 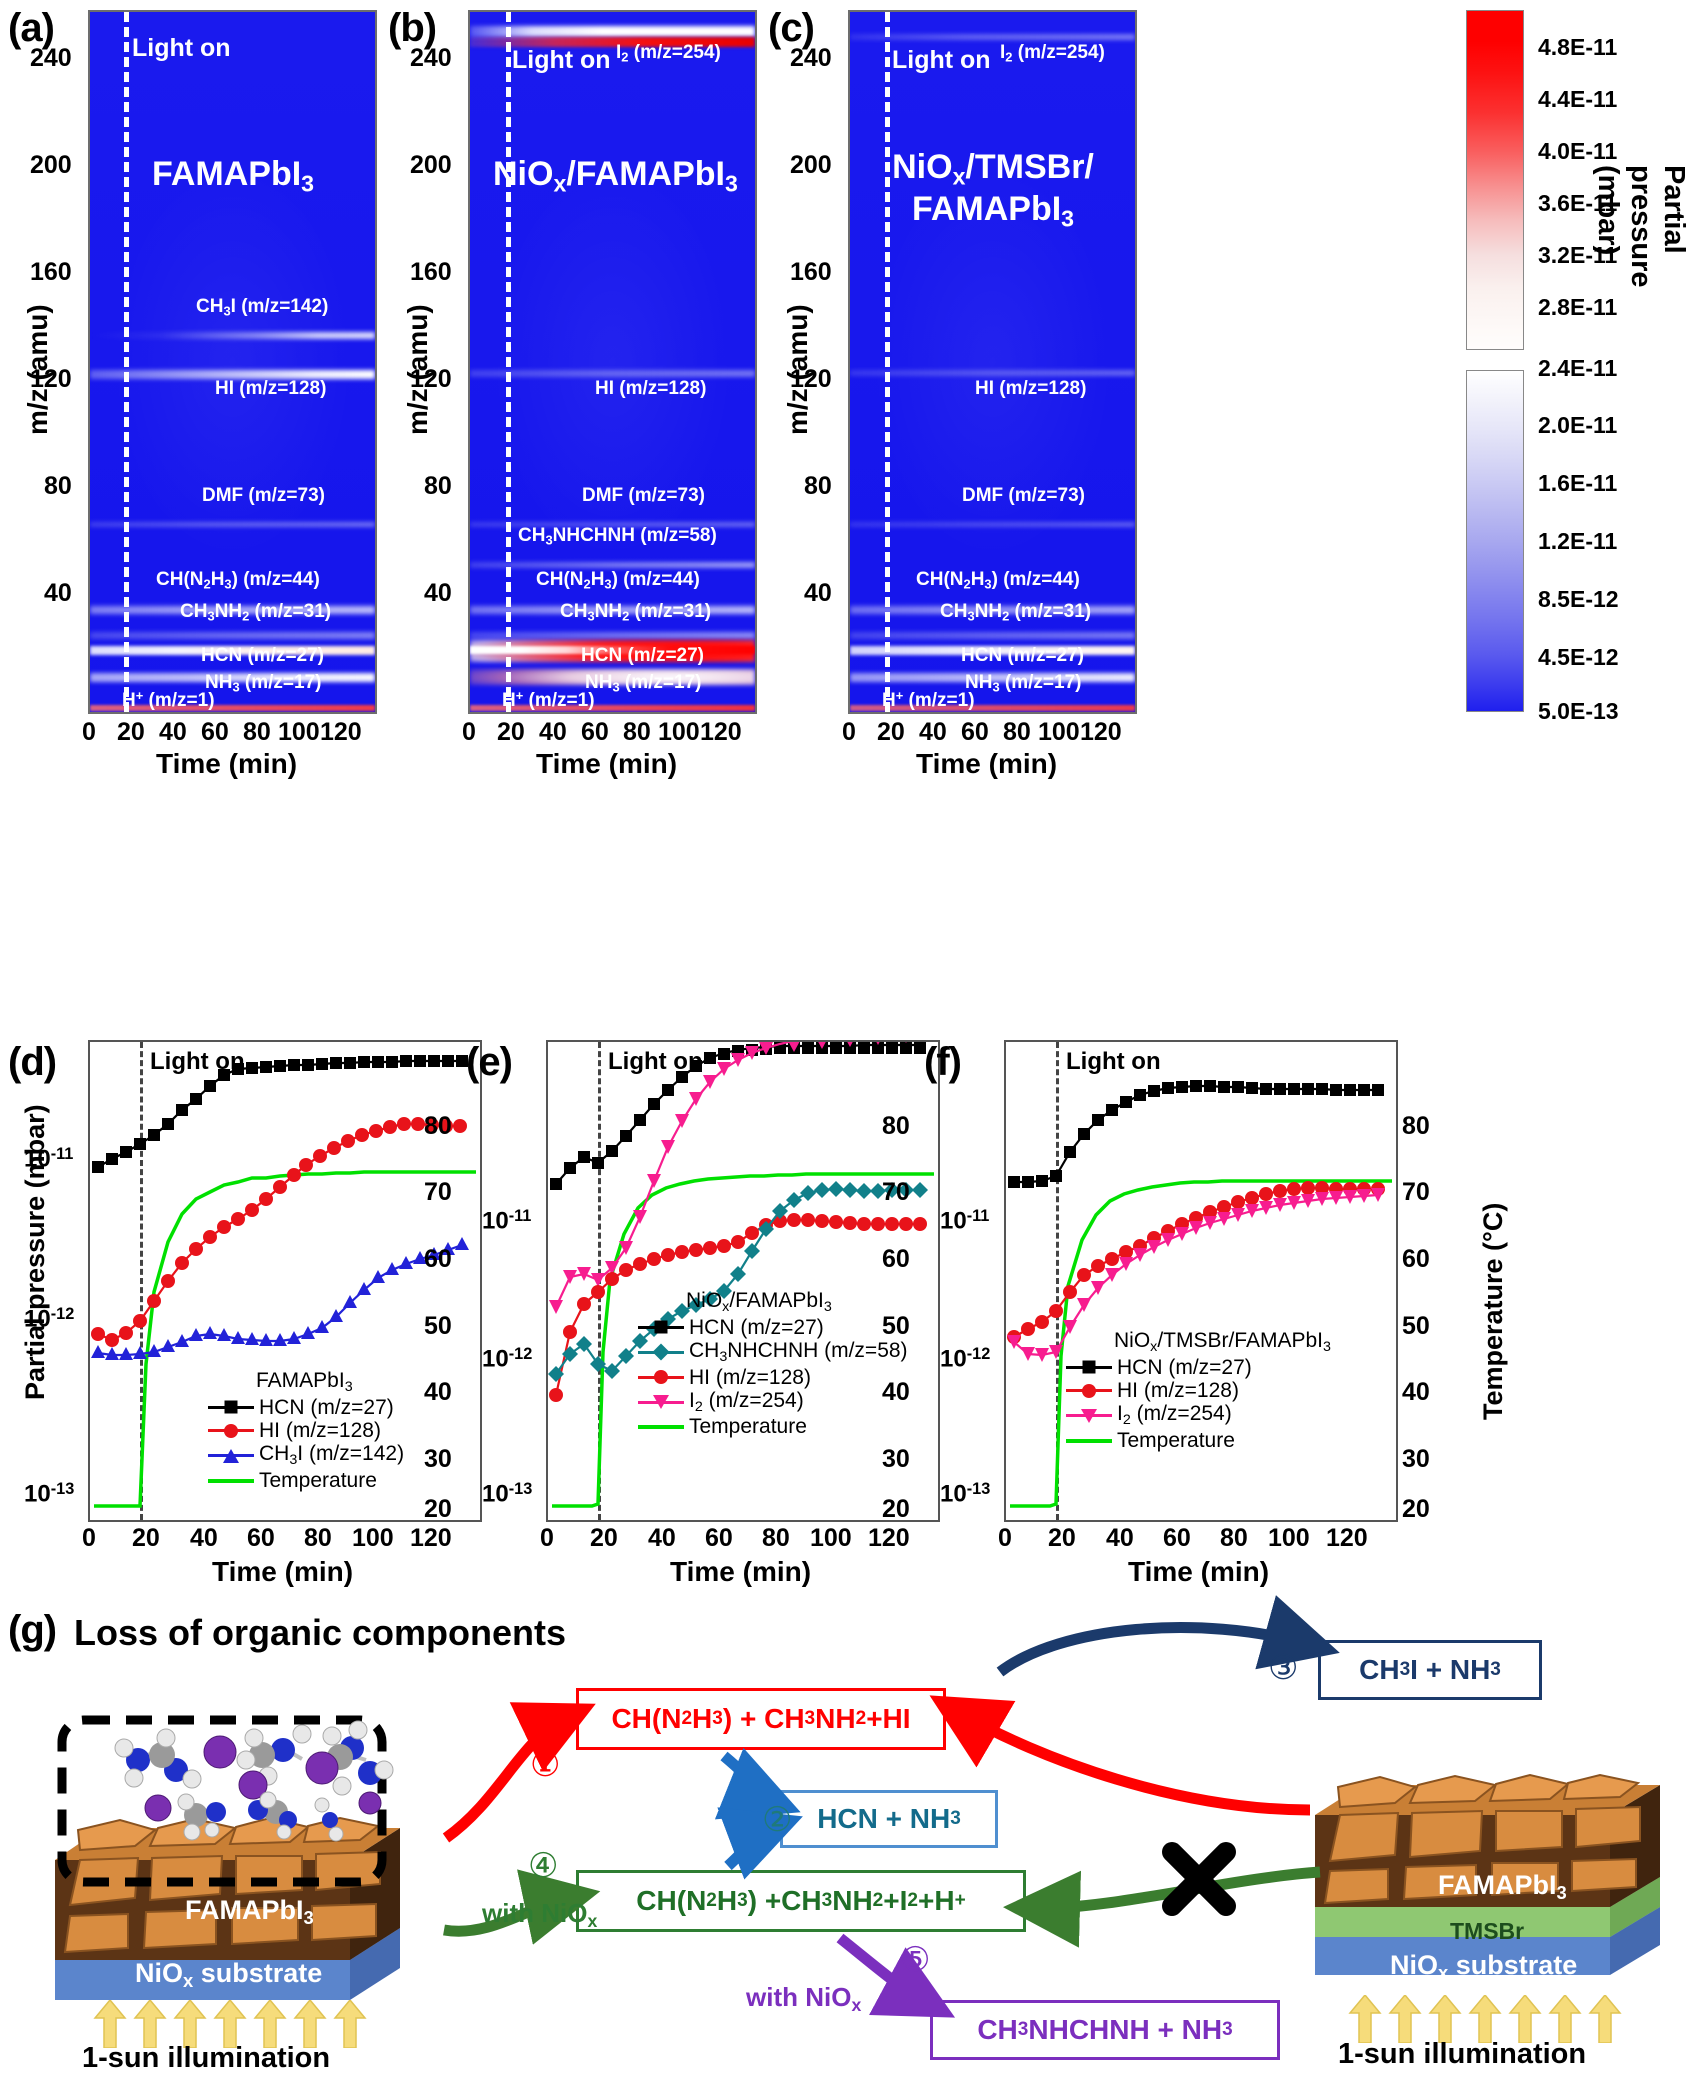 What do you see at coordinates (262, 655) in the screenshot?
I see `species-label-a-27: HCN (m/z=27)` at bounding box center [262, 655].